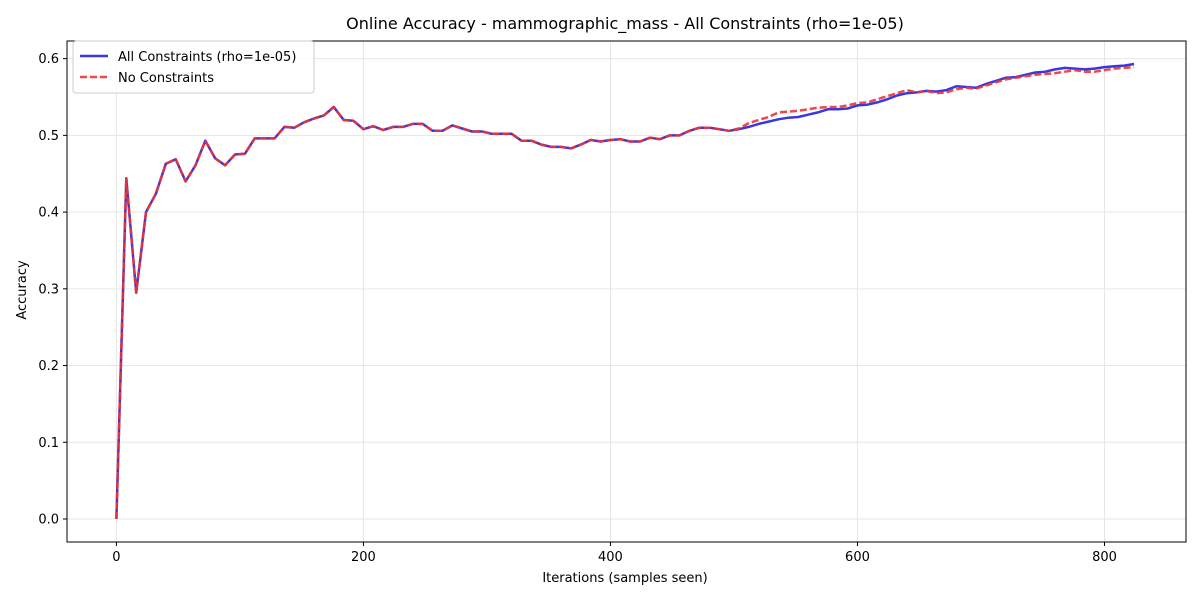  Describe the element at coordinates (48, 136) in the screenshot. I see `y-tick-label: 0.5` at that location.